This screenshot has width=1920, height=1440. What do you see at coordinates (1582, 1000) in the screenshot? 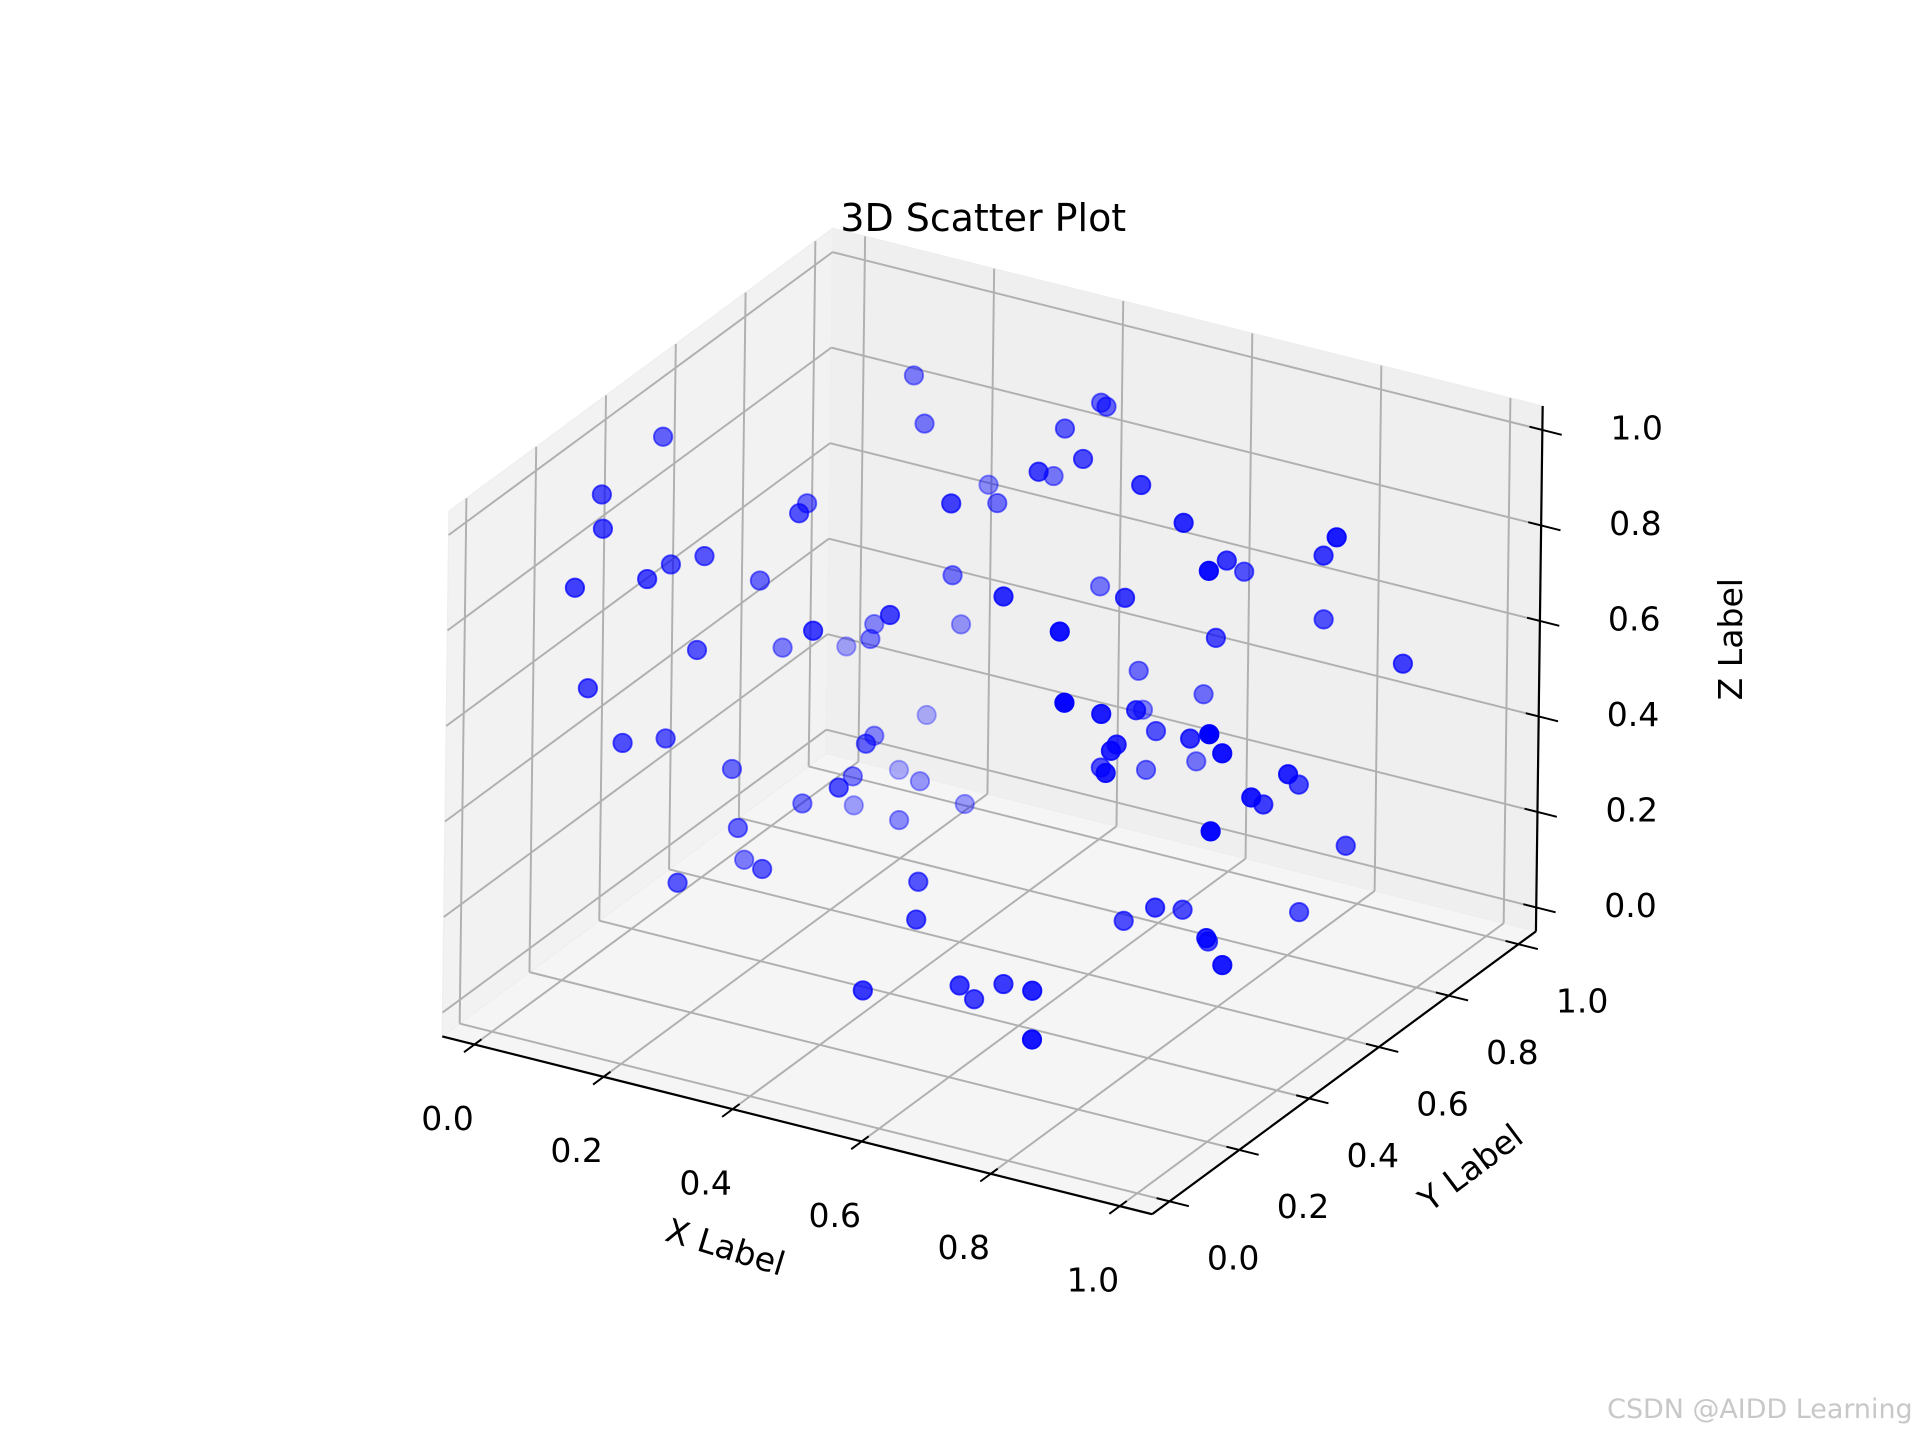
I see `y-tick-label: 1.0` at bounding box center [1582, 1000].